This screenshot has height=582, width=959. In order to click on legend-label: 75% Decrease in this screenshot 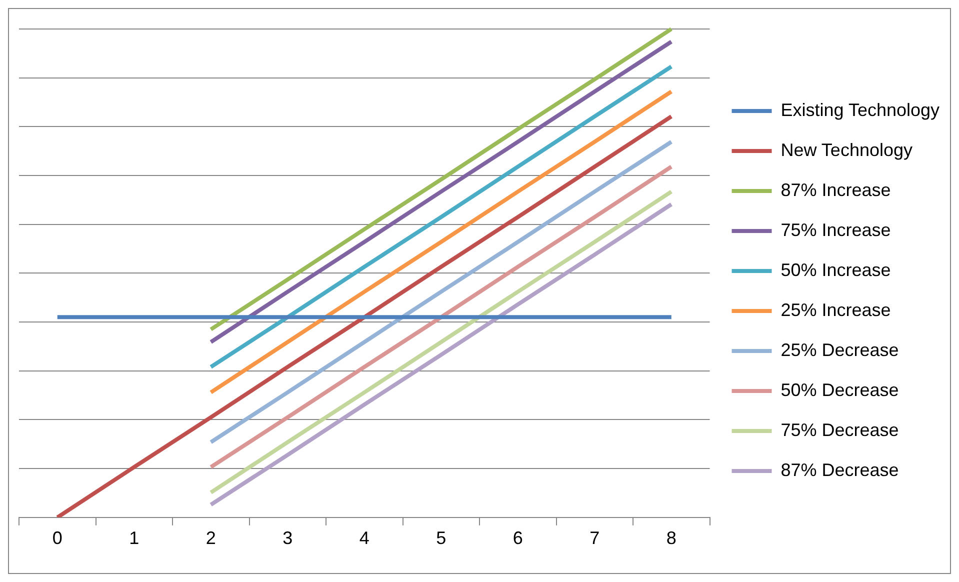, I will do `click(839, 430)`.